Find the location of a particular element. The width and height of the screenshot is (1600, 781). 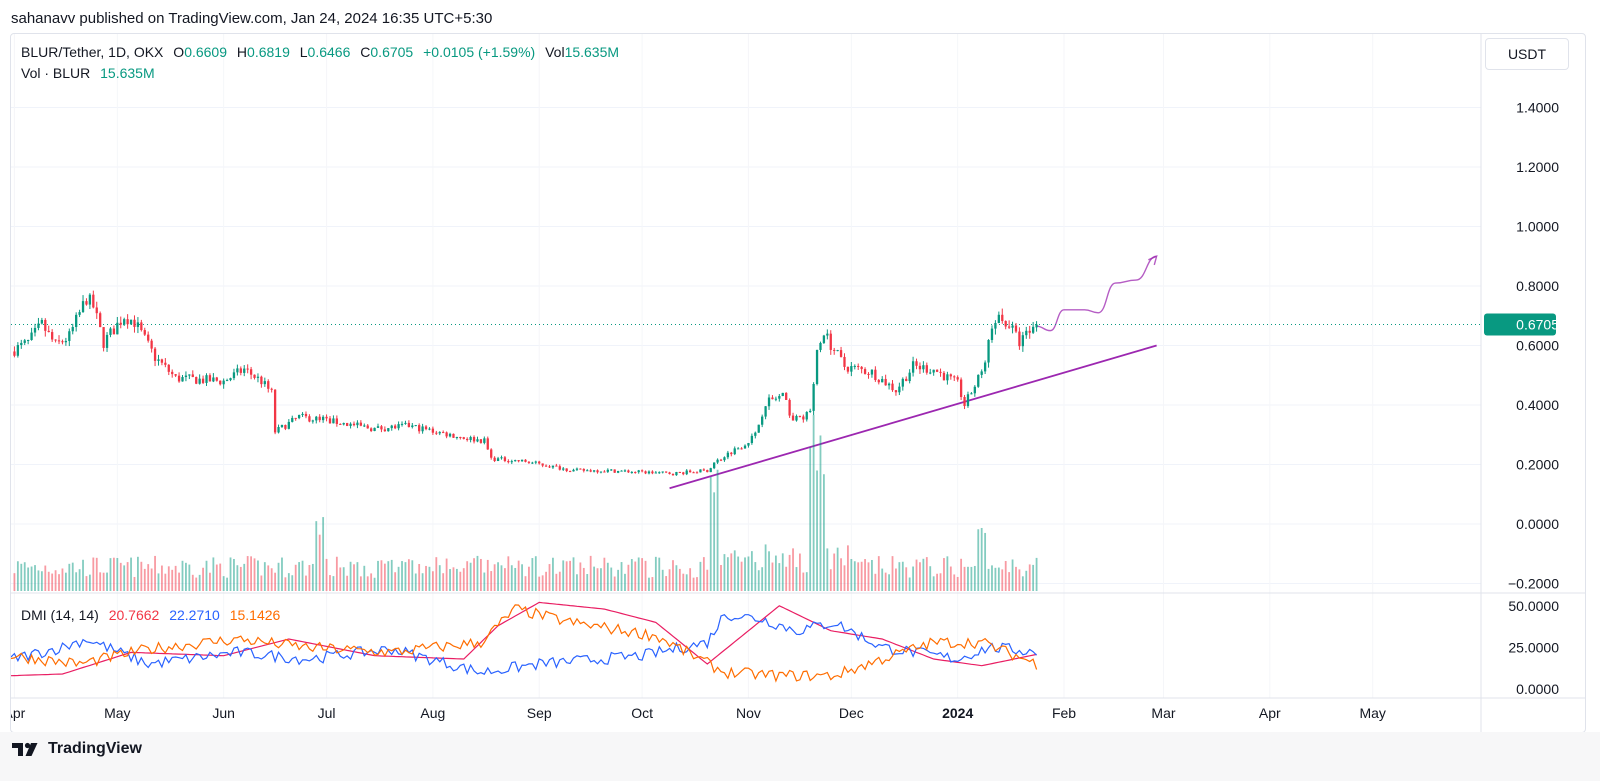

volume-title: Vol · BLUR is located at coordinates (56, 73).